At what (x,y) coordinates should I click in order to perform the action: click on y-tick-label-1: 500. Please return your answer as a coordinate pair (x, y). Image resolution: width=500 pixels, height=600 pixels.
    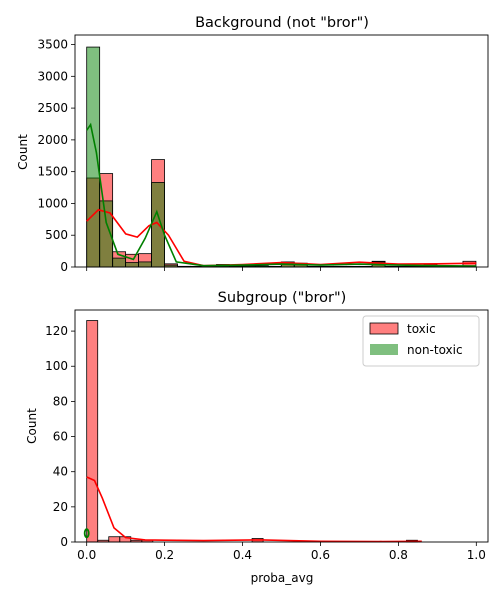
    Looking at the image, I should click on (56, 235).